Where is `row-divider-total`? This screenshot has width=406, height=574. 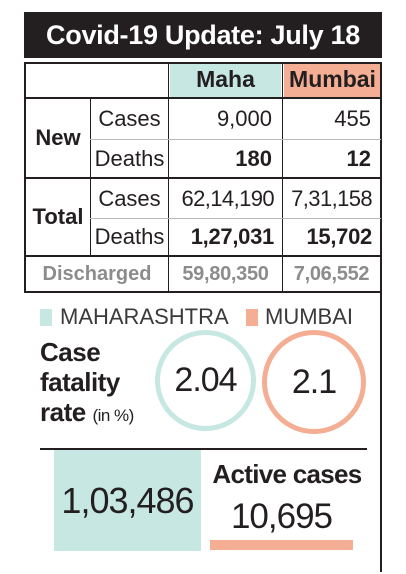 row-divider-total is located at coordinates (235, 218).